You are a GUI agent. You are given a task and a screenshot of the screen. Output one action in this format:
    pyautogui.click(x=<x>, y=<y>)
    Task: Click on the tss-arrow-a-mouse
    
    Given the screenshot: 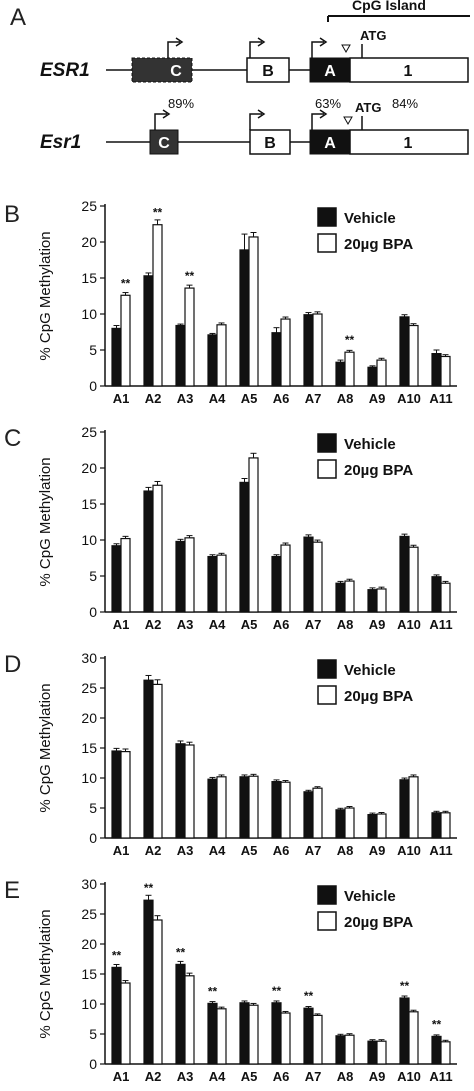 What is the action you would take?
    pyautogui.click(x=319, y=119)
    